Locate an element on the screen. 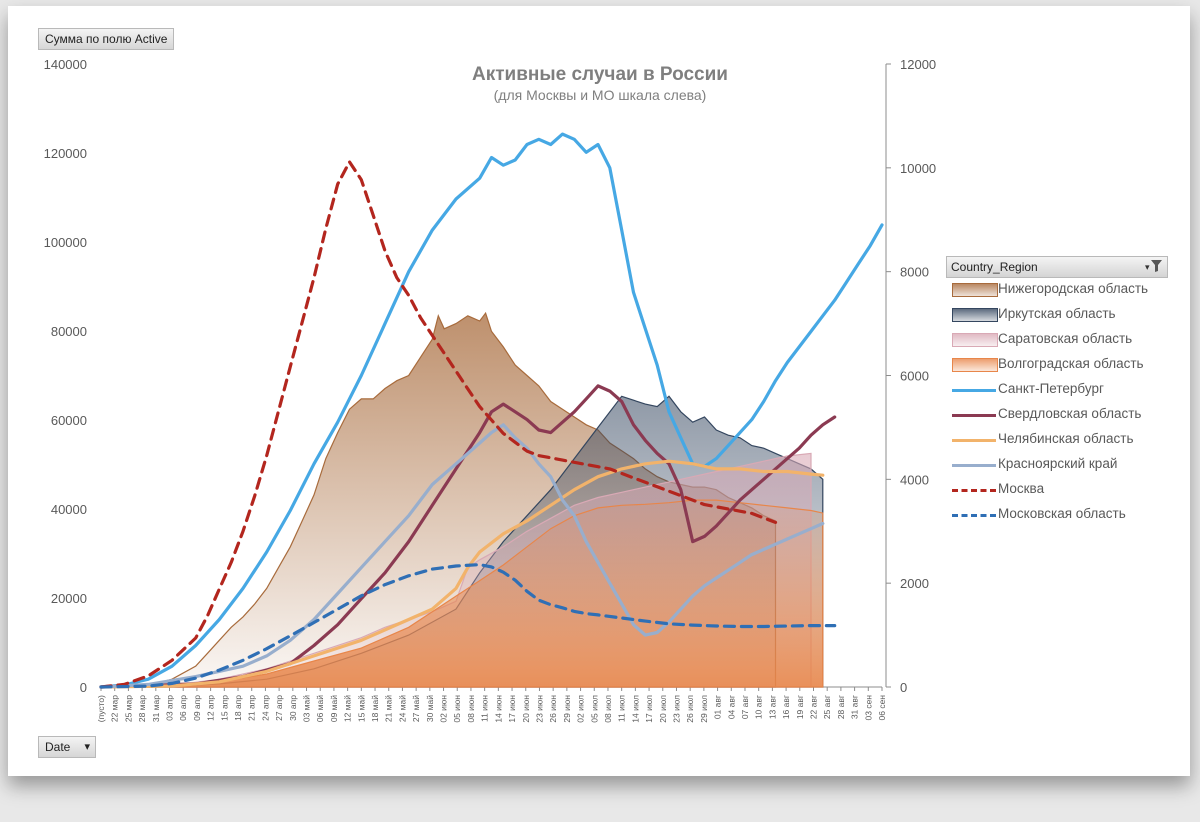  axis-field-button: Date ▾ is located at coordinates (67, 747).